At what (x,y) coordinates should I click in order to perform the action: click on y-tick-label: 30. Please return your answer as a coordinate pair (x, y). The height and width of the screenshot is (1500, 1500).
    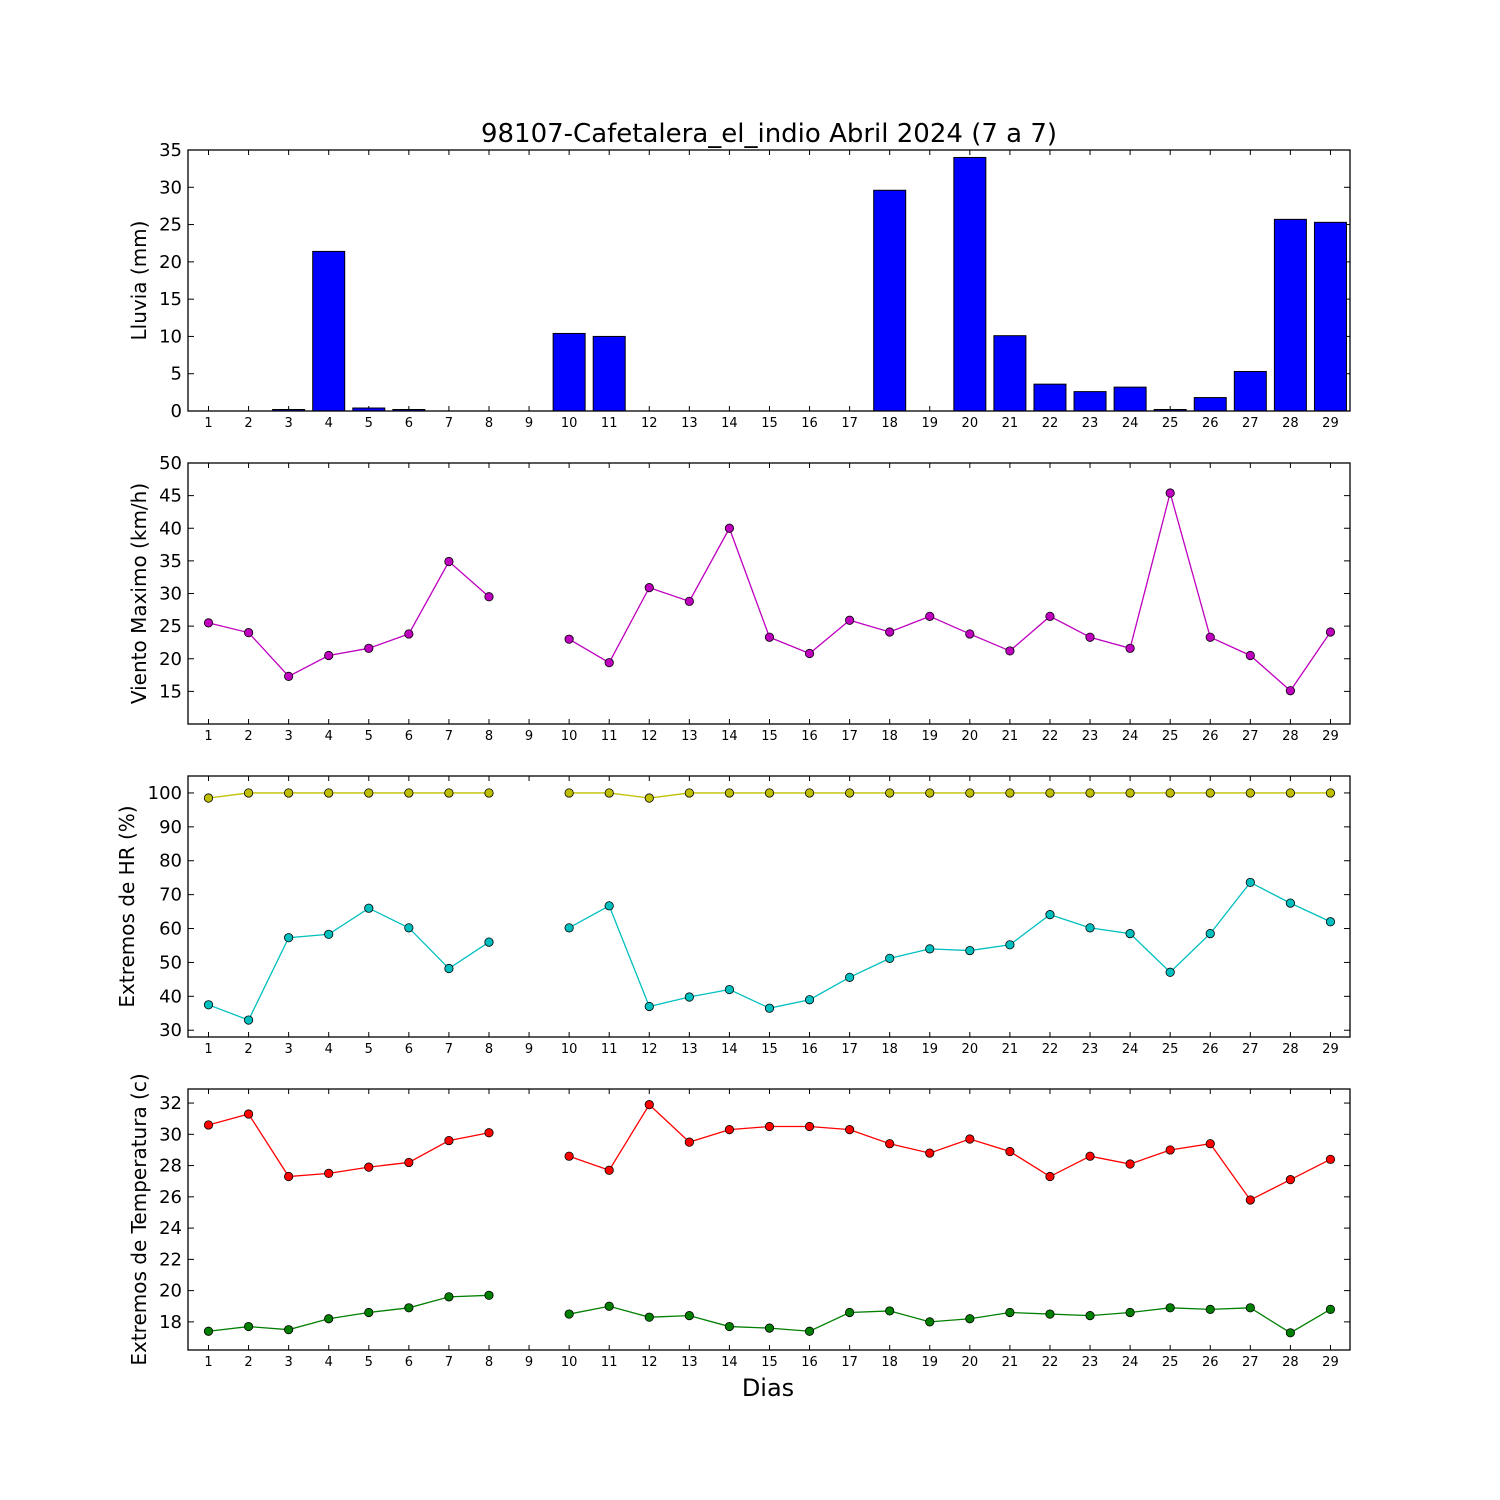
    Looking at the image, I should click on (170, 1030).